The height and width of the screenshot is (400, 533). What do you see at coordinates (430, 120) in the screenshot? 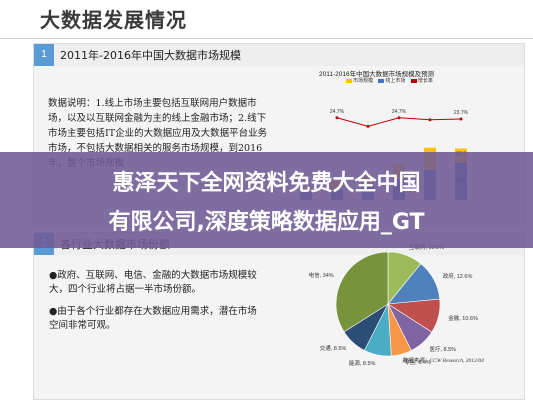
I see `growth-point-2015` at bounding box center [430, 120].